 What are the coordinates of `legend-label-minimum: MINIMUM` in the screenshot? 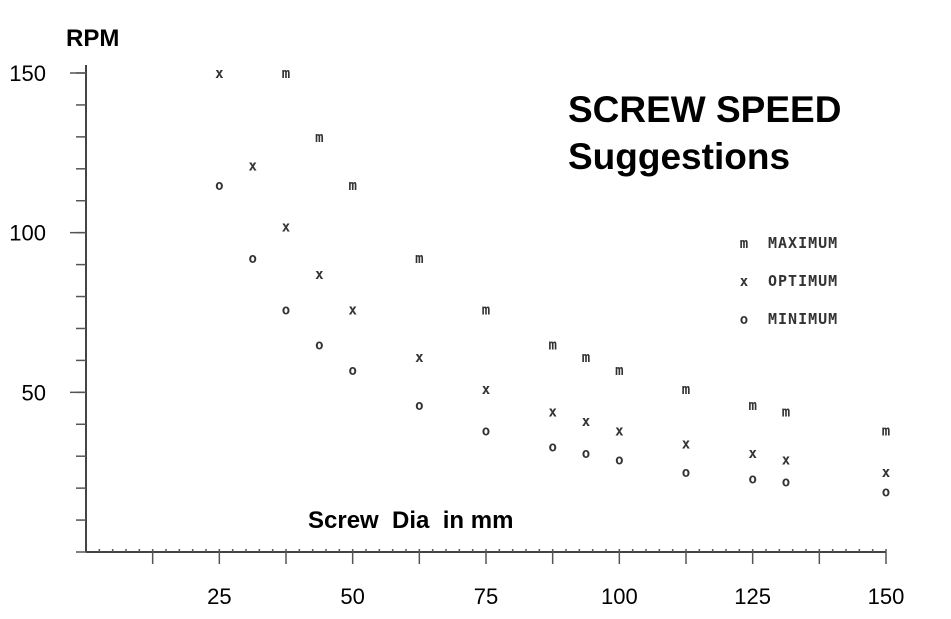 It's located at (803, 319).